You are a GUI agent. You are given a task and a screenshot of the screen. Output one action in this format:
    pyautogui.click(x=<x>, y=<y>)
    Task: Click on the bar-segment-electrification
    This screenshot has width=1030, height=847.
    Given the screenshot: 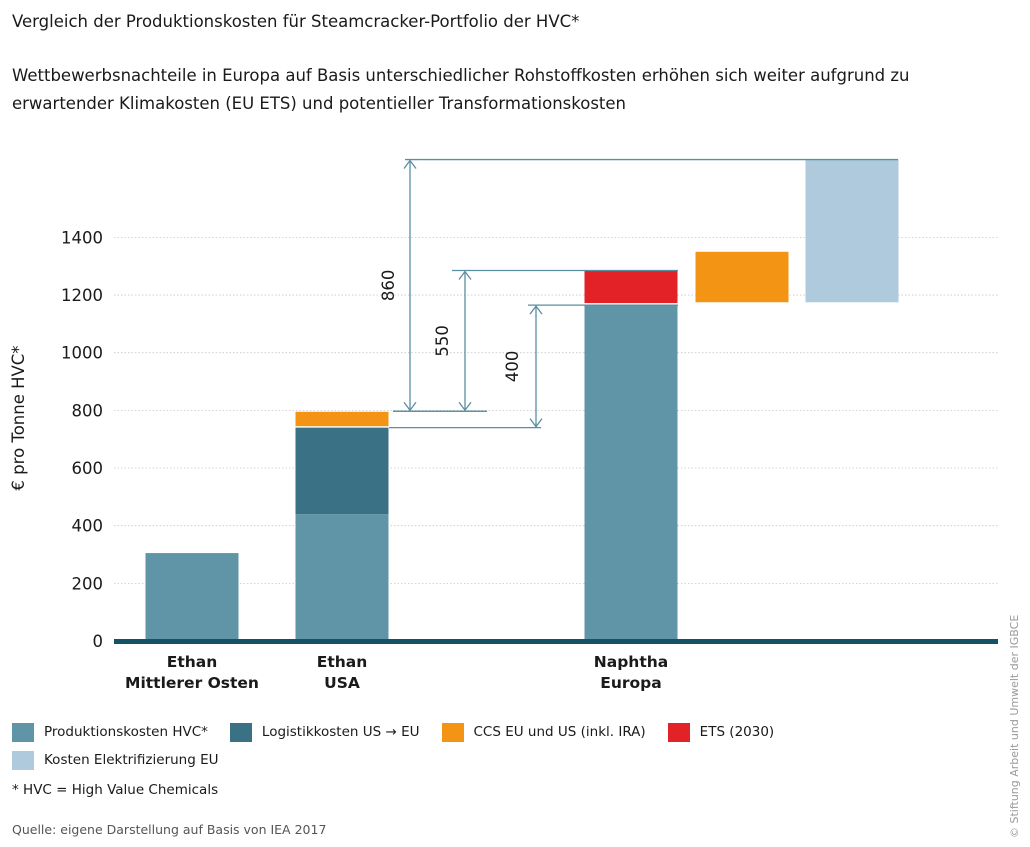 What is the action you would take?
    pyautogui.click(x=852, y=231)
    